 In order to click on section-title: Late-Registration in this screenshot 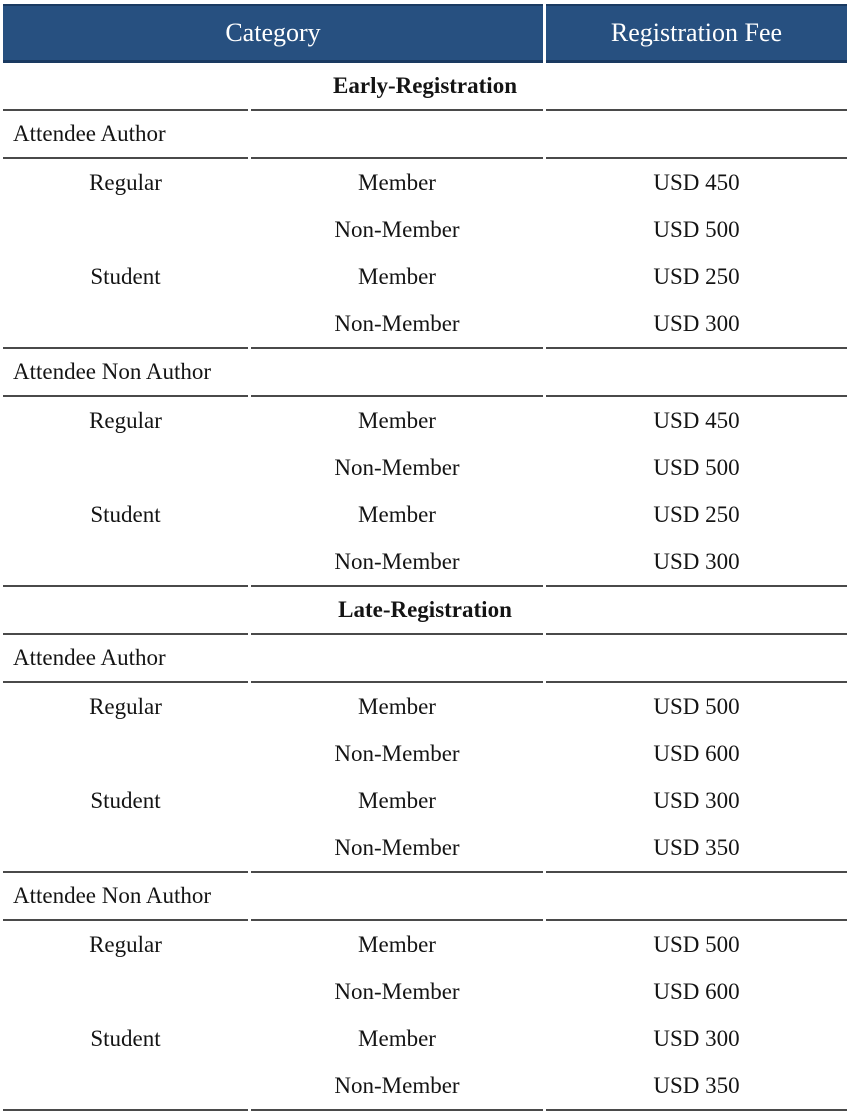, I will do `click(425, 609)`.